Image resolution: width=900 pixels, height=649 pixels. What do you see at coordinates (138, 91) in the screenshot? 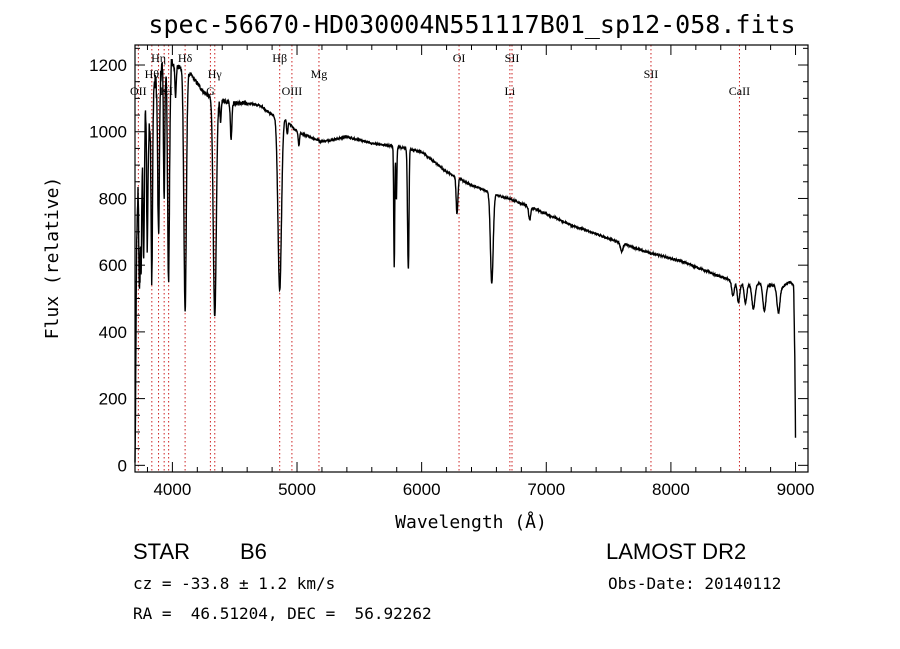
I see `line-marker-label: OII` at bounding box center [138, 91].